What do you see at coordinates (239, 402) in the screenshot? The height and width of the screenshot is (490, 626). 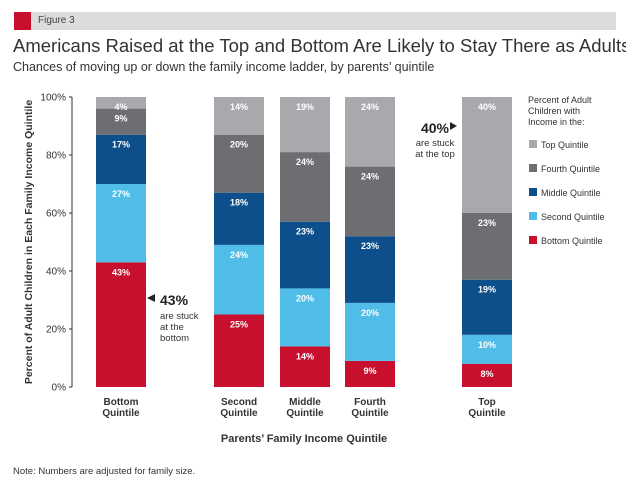 I see `x-tick-label: Second` at bounding box center [239, 402].